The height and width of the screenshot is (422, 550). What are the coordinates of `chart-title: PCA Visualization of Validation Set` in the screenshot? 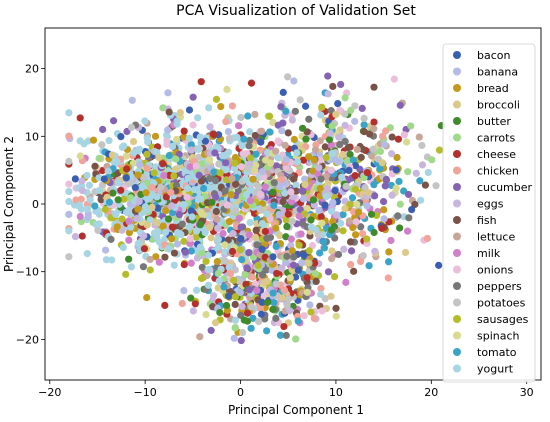 It's located at (296, 11).